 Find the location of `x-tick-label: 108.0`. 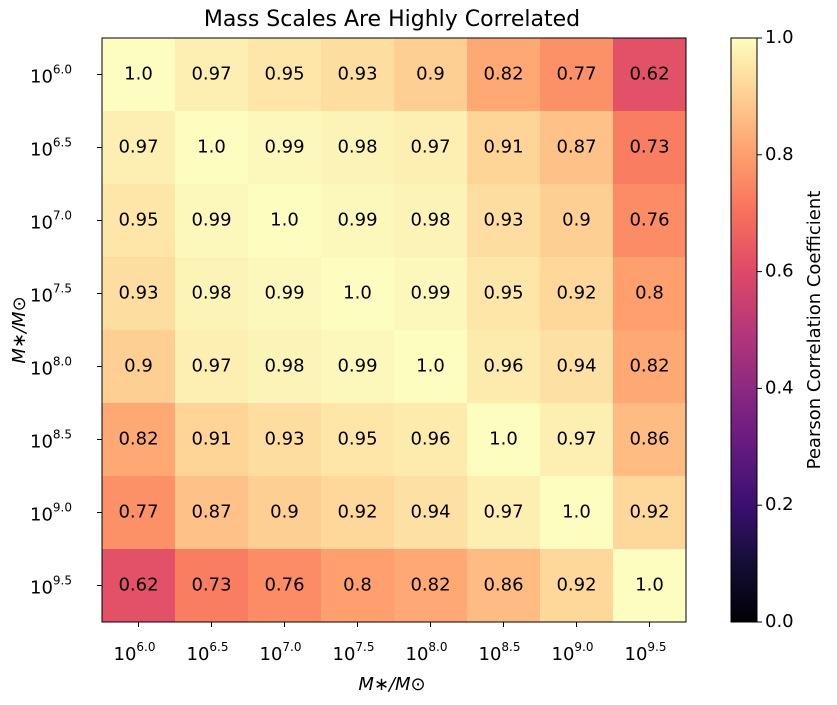

x-tick-label: 108.0 is located at coordinates (427, 653).